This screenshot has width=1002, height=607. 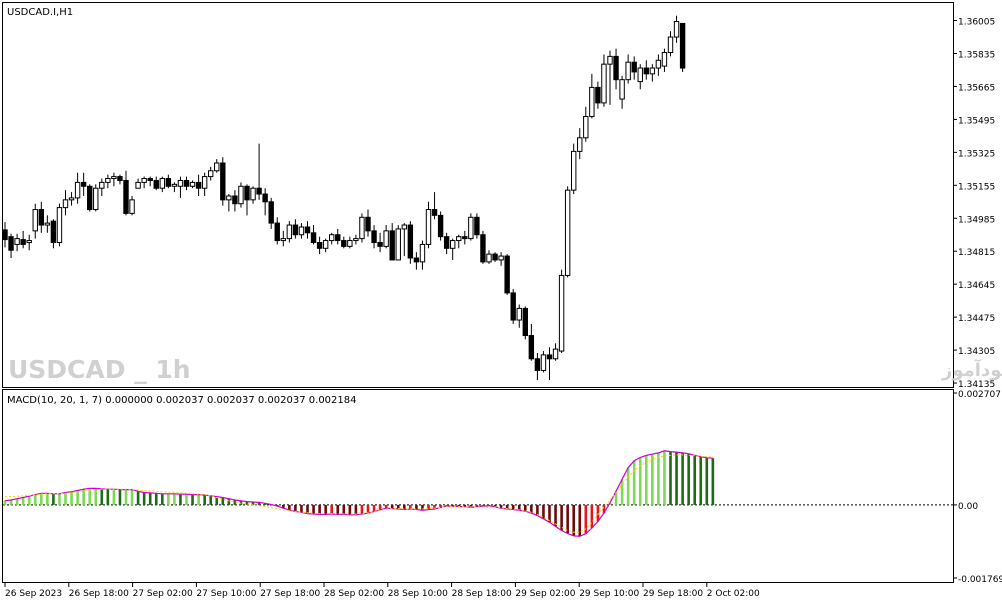 What do you see at coordinates (226, 594) in the screenshot?
I see `time-tick-label: 27 Sep 10:00` at bounding box center [226, 594].